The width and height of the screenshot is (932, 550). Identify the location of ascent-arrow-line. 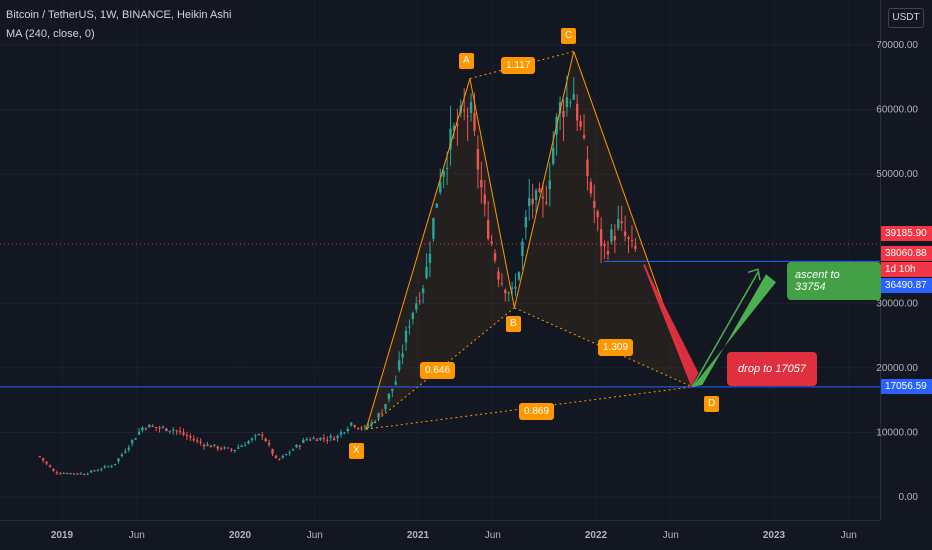
(725, 329).